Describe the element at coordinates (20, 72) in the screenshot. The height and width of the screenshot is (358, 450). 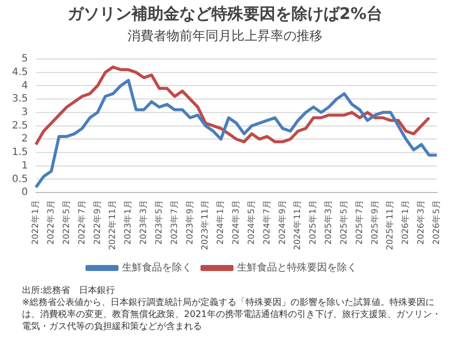
I see `y-tick-label: 4.5` at that location.